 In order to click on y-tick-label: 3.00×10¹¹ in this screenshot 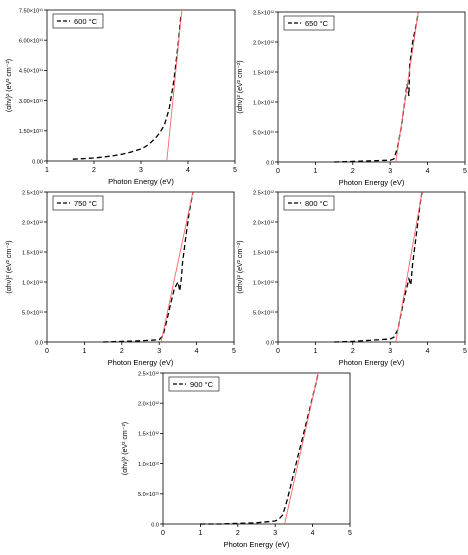, I will do `click(31, 102)`.